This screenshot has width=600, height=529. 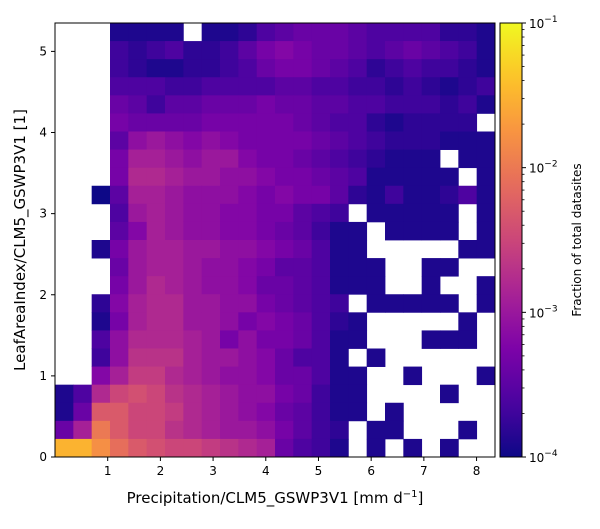 What do you see at coordinates (213, 471) in the screenshot?
I see `x-tick-label: 3` at bounding box center [213, 471].